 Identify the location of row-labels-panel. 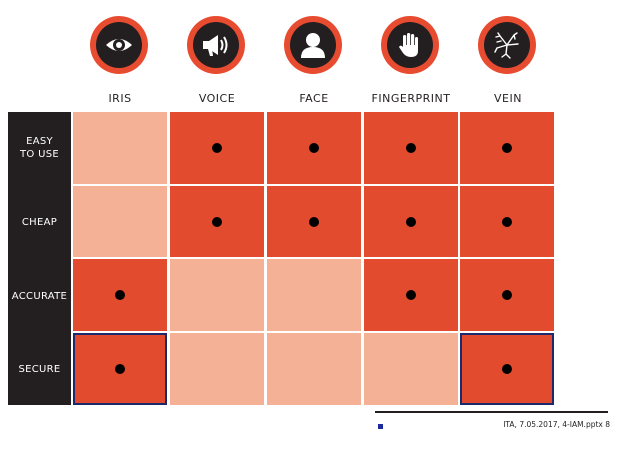
(39, 258).